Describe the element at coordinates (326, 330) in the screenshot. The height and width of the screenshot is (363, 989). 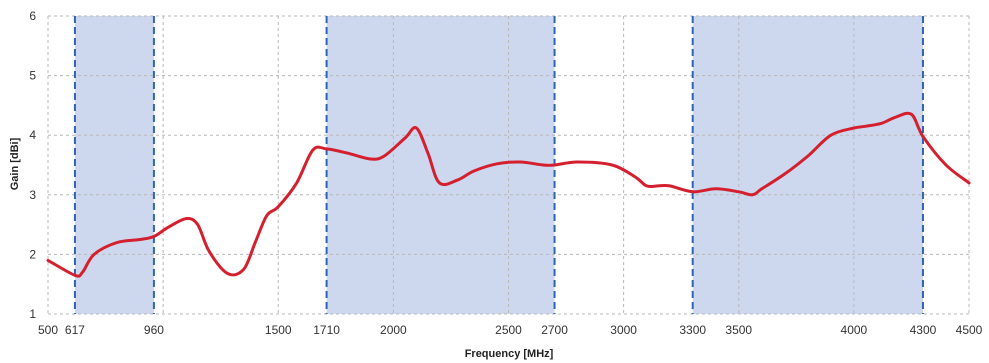
I see `x-tick-label: 1710` at that location.